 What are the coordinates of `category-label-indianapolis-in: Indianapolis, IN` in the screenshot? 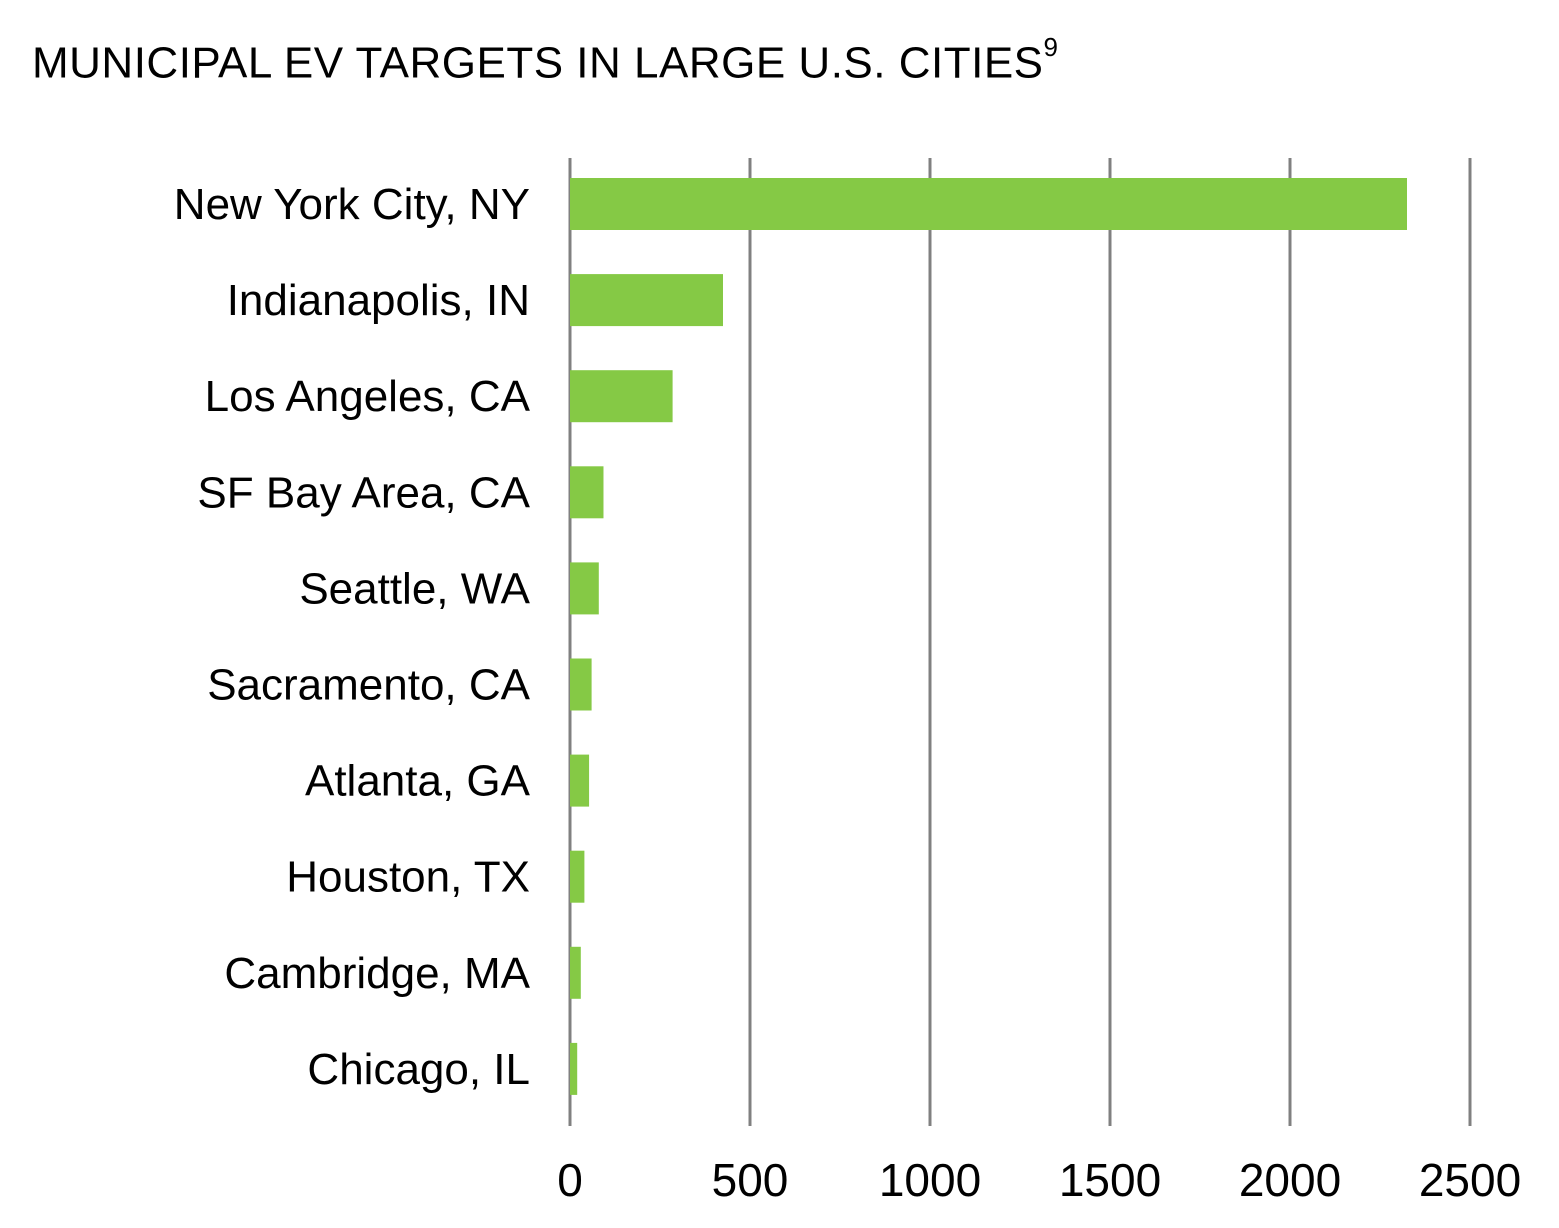 It's located at (378, 300).